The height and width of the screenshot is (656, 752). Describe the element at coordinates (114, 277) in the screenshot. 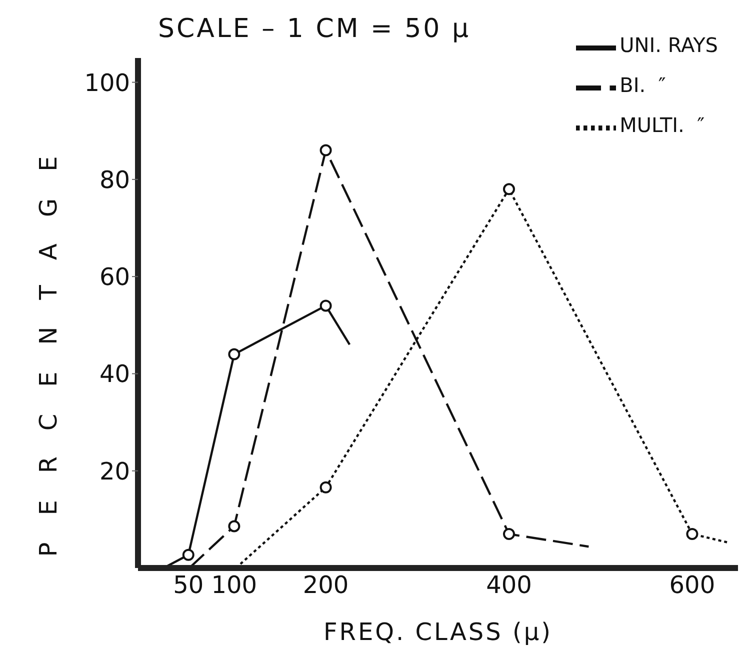

I see `y-tick-label: 60` at that location.